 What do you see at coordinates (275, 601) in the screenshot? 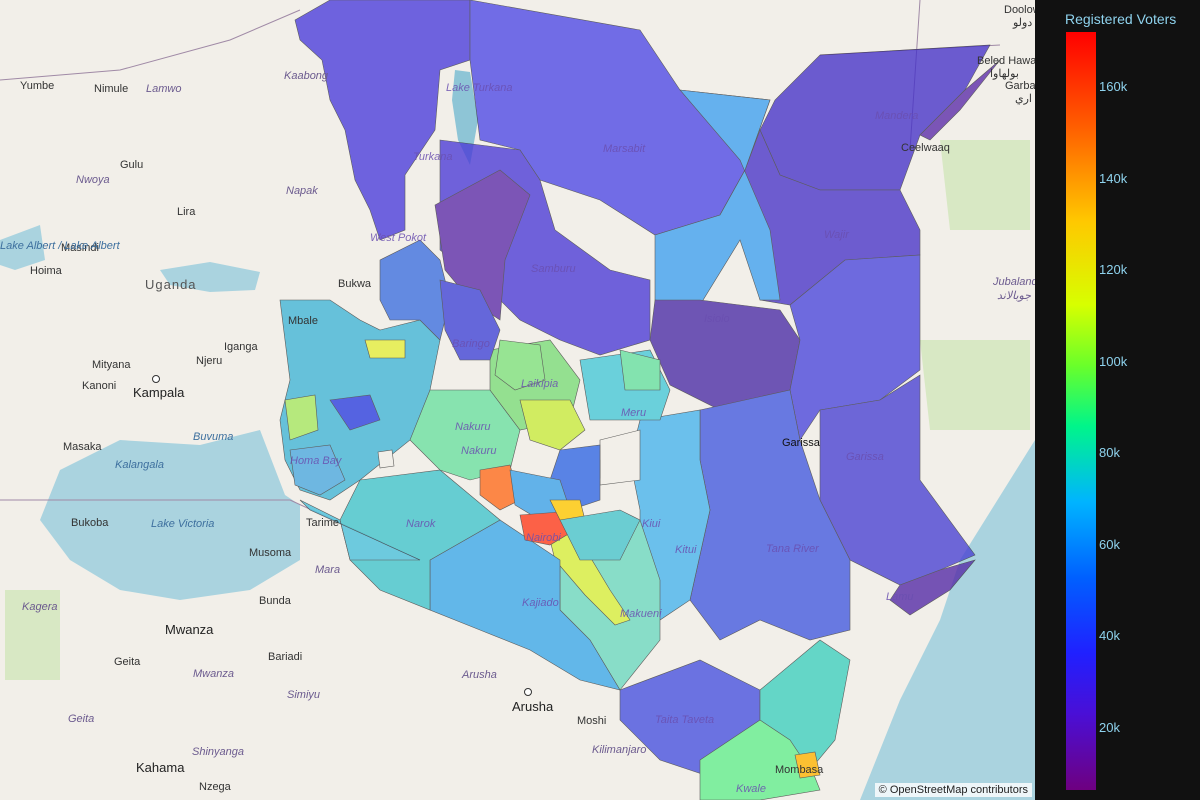
I see `place-label: Bunda` at bounding box center [275, 601].